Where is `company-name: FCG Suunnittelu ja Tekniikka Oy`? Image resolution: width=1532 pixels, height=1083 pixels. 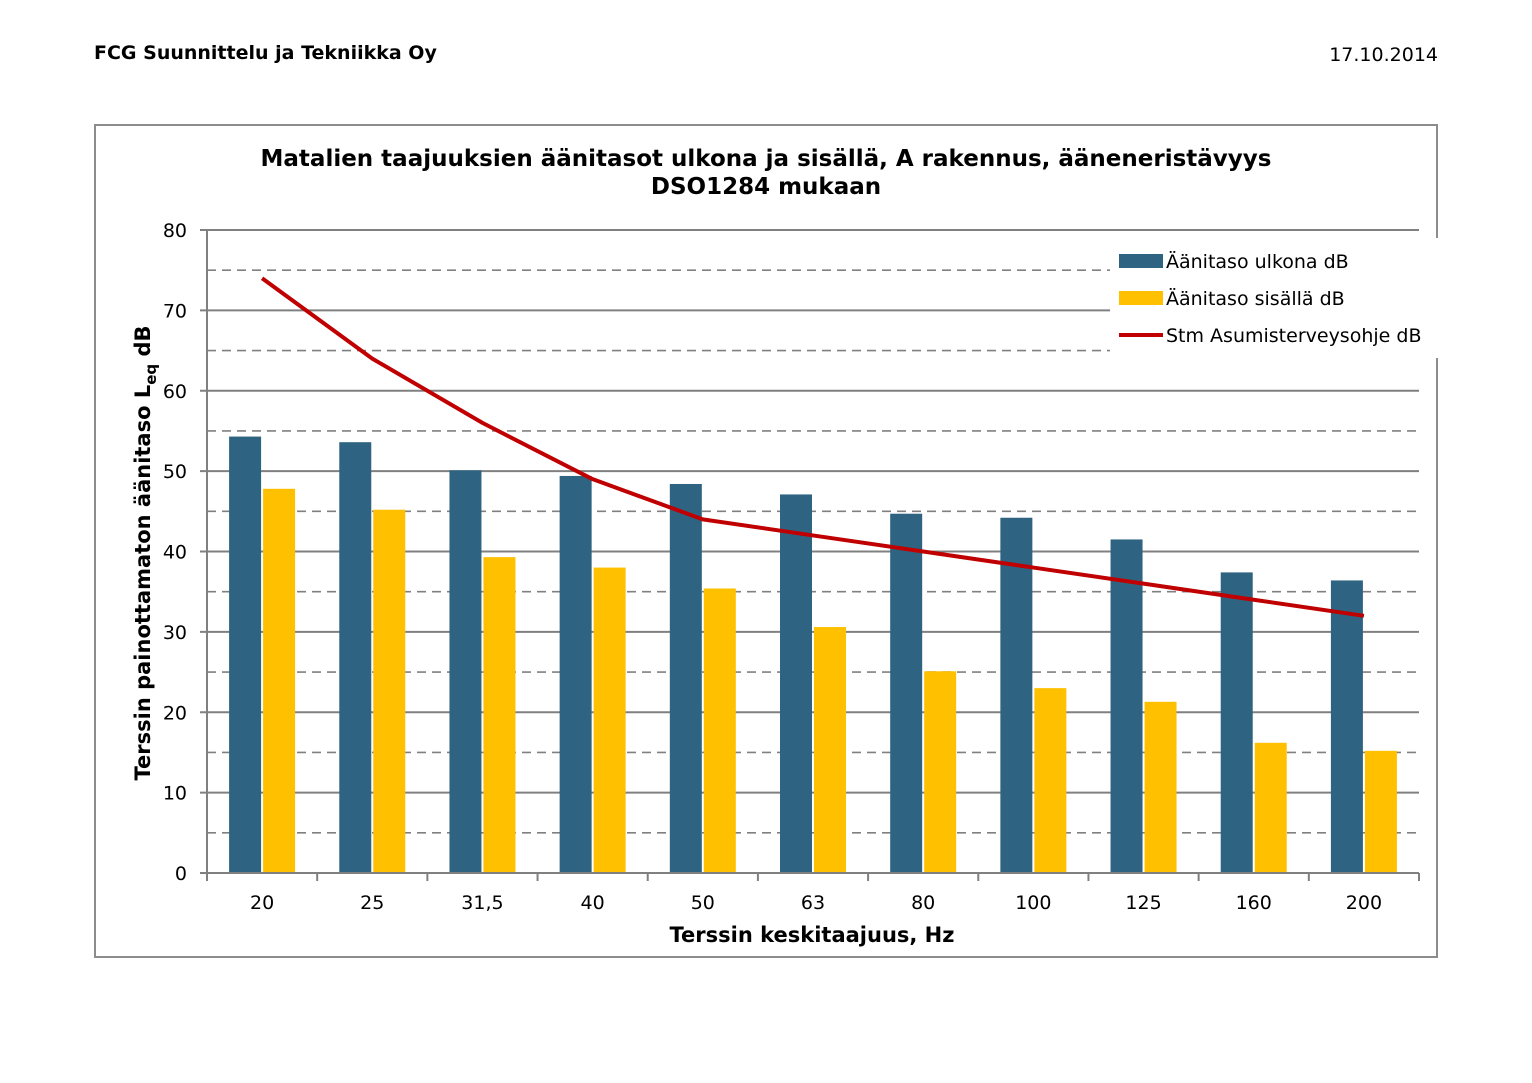
company-name: FCG Suunnittelu ja Tekniikka Oy is located at coordinates (265, 53).